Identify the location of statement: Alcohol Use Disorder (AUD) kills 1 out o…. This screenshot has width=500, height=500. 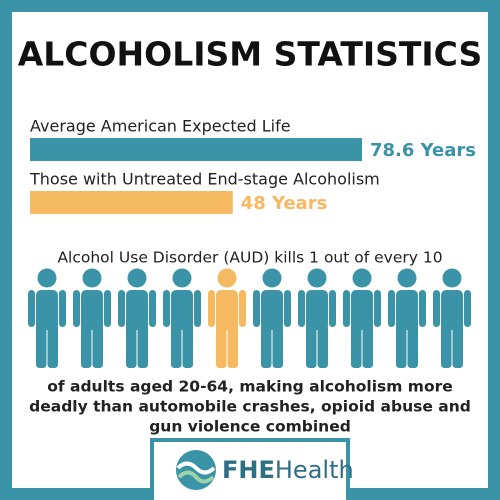
(249, 258).